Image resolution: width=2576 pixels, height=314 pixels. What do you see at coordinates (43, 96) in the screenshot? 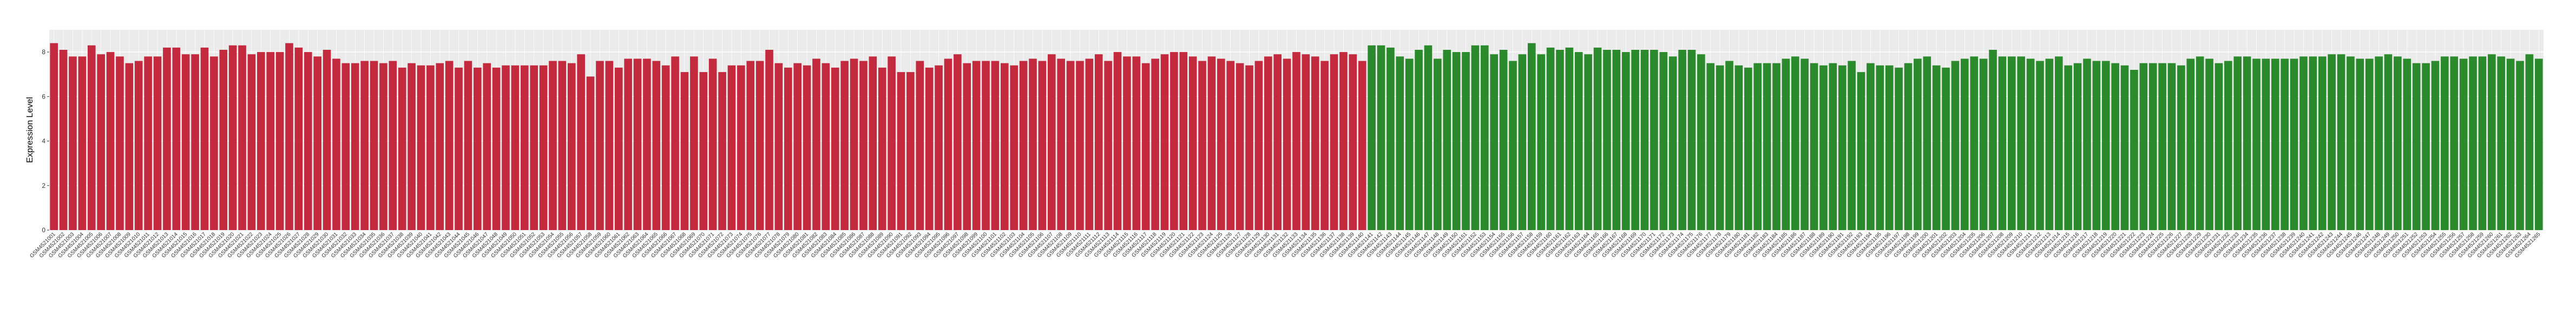
I see `y-tick-label: 6` at bounding box center [43, 96].